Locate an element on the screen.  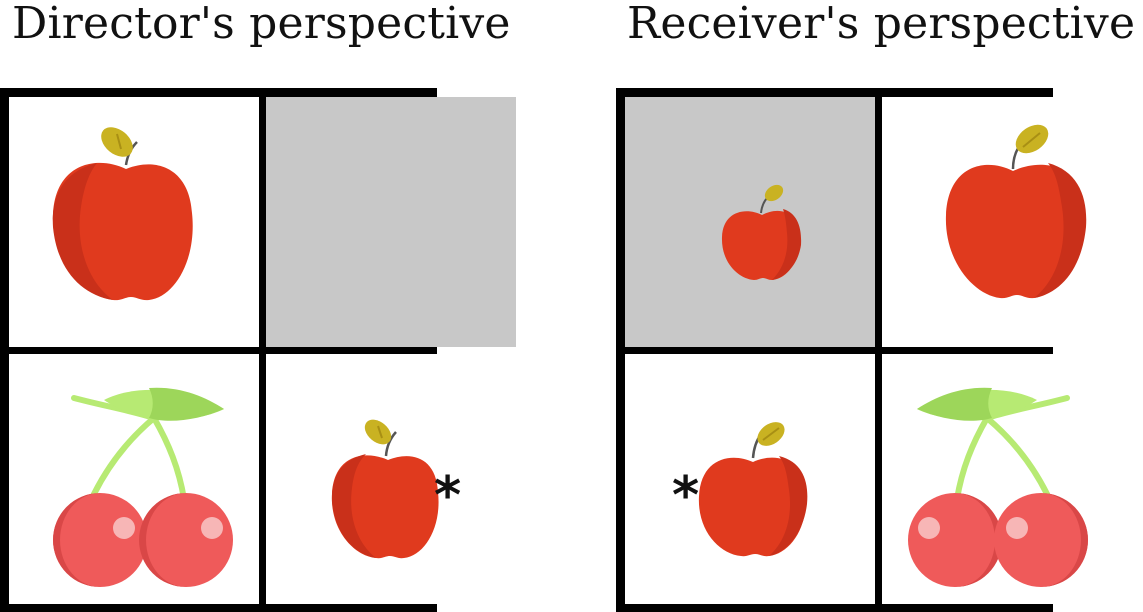
receiver-cell-top-left-blocked is located at coordinates (750, 222).